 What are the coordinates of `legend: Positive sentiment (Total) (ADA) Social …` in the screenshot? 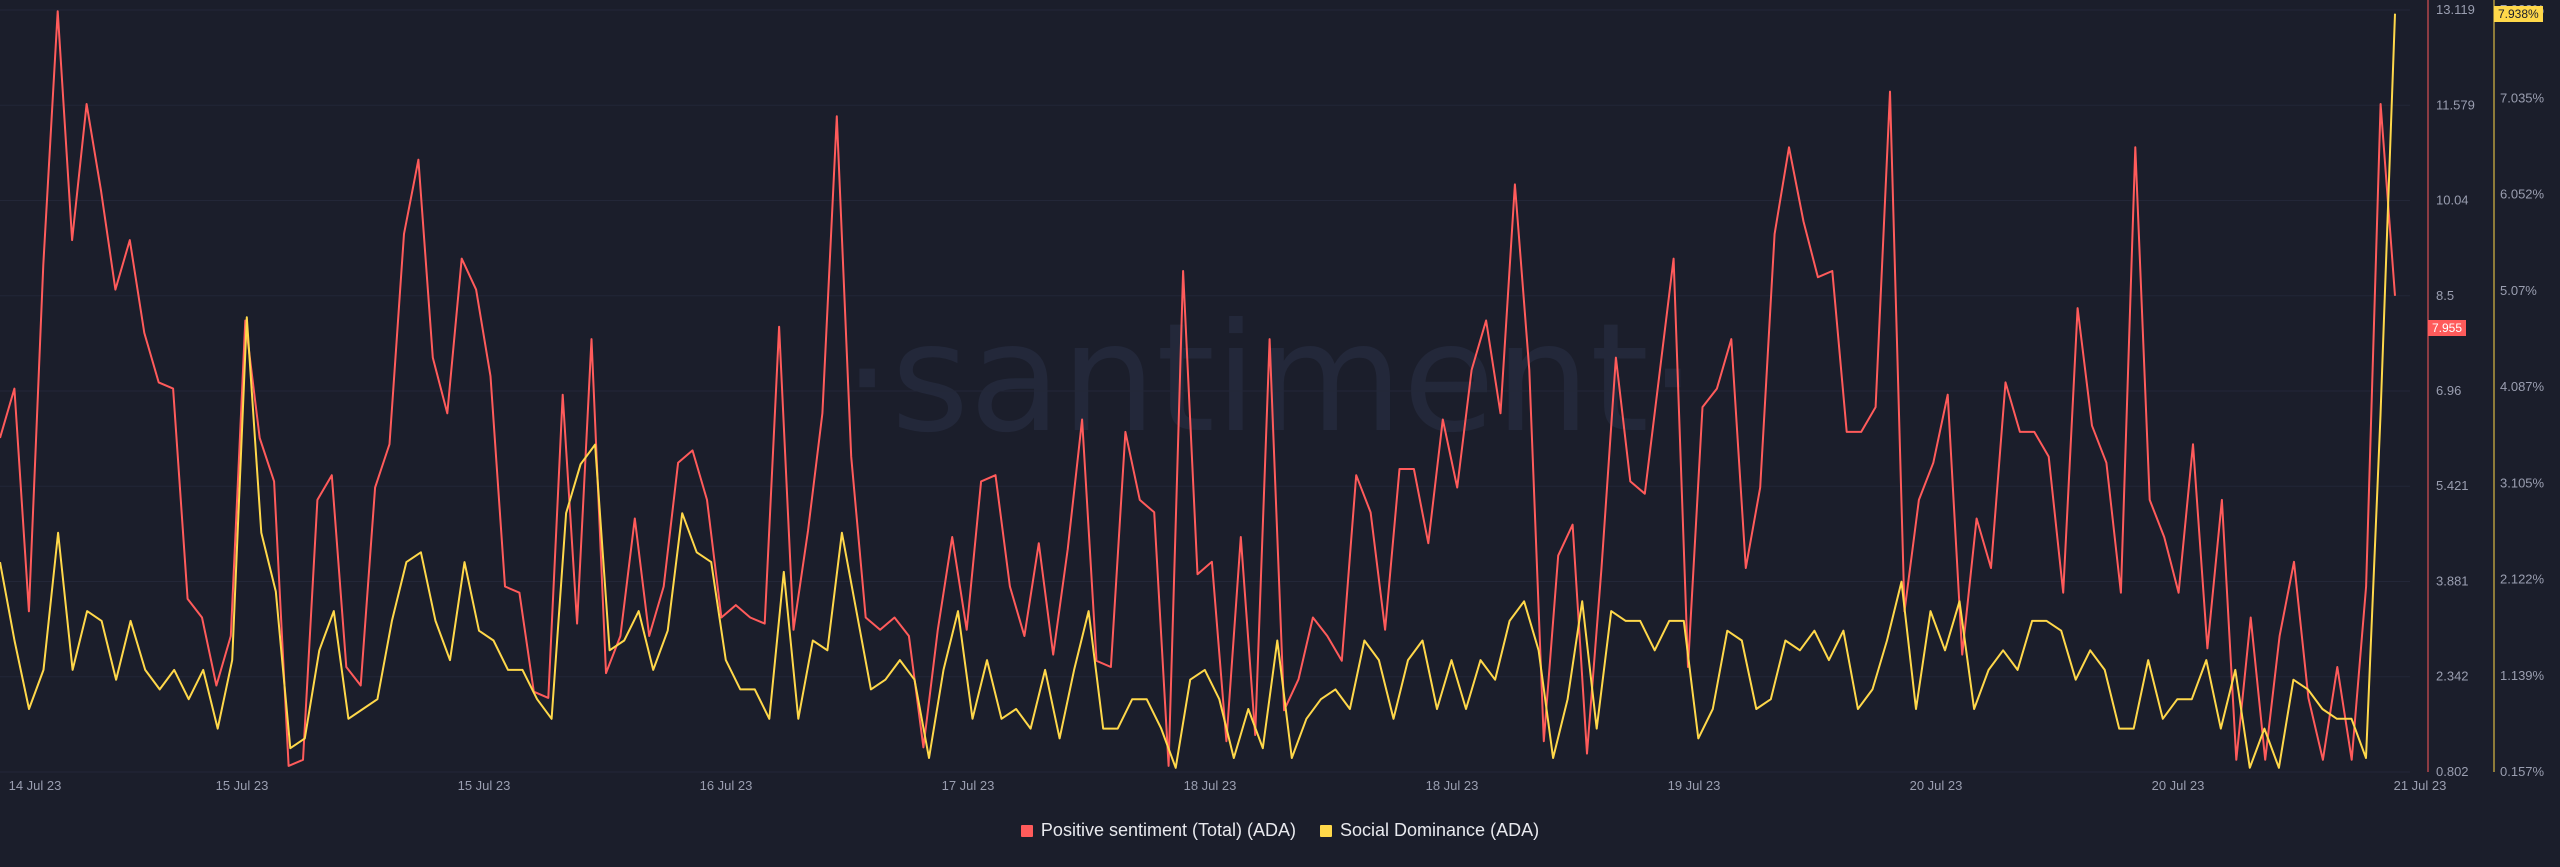 It's located at (1280, 830).